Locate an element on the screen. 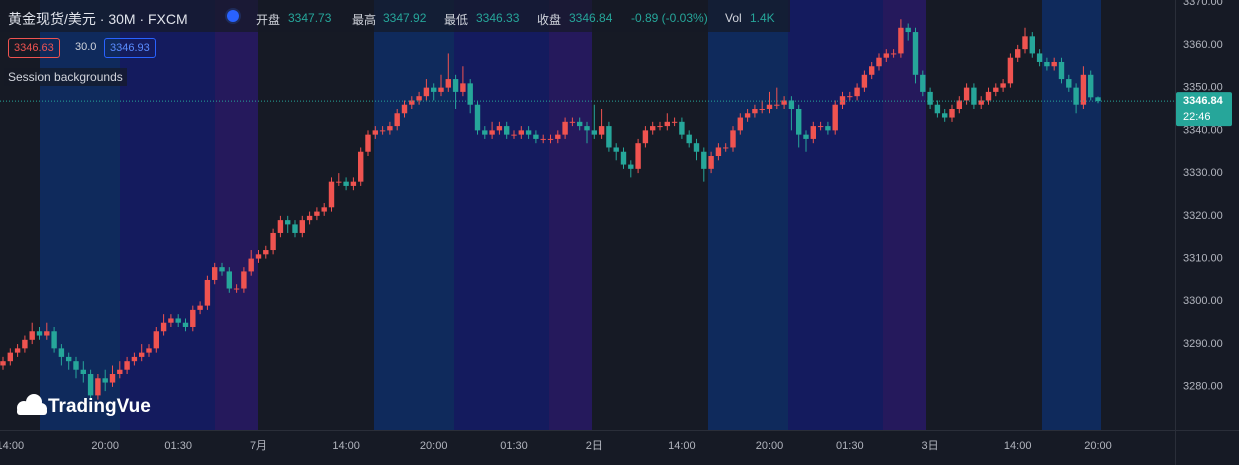 This screenshot has height=465, width=1239. x-tick-label: 3日 is located at coordinates (930, 446).